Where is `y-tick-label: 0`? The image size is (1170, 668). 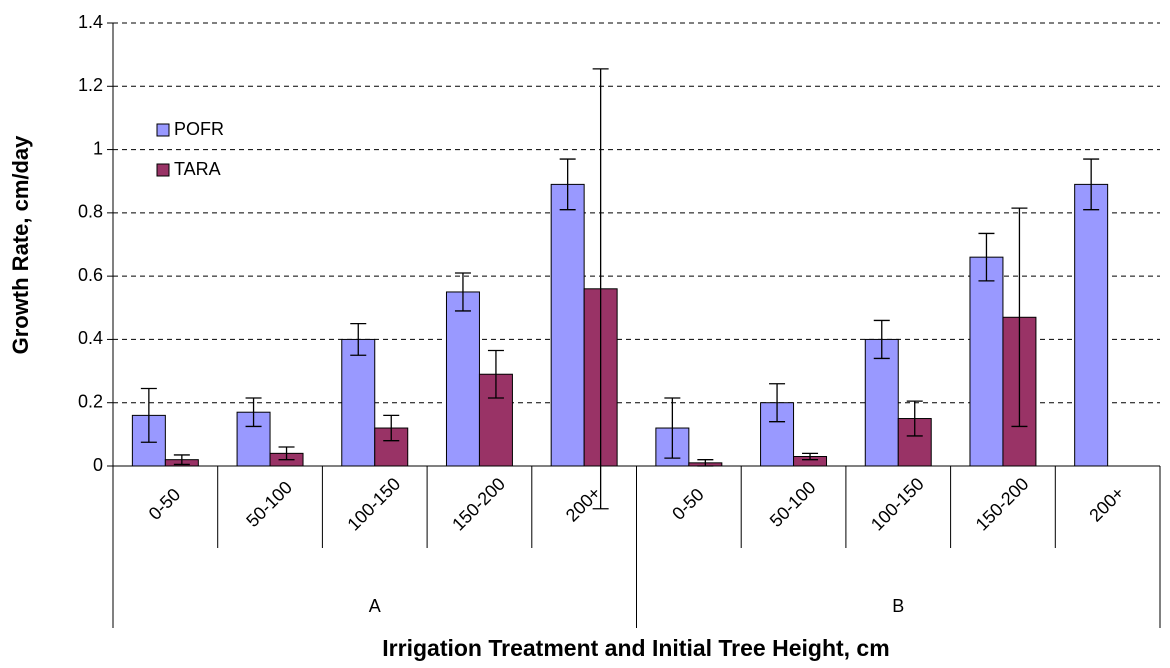 y-tick-label: 0 is located at coordinates (98, 465).